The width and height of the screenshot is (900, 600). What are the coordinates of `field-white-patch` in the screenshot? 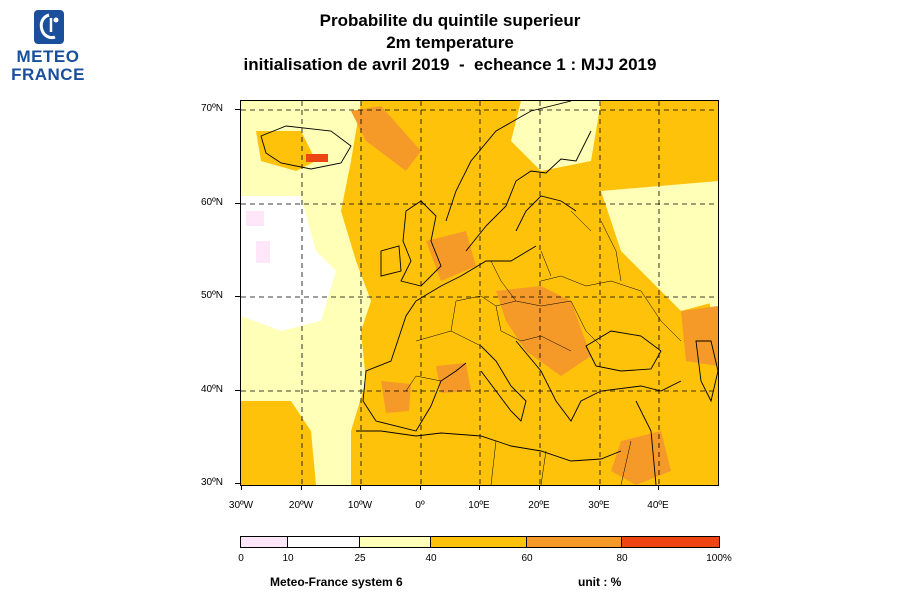 It's located at (288, 263).